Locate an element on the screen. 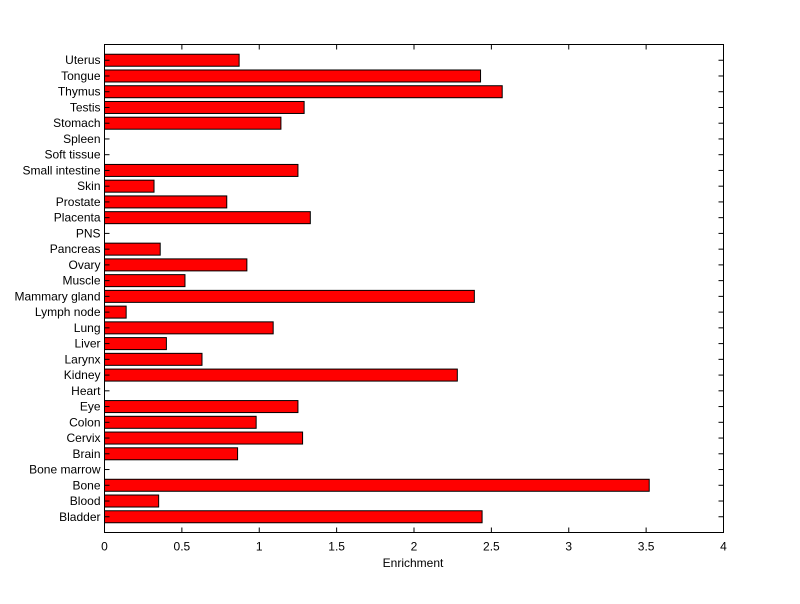  y-tick-label: Colon is located at coordinates (84, 422).